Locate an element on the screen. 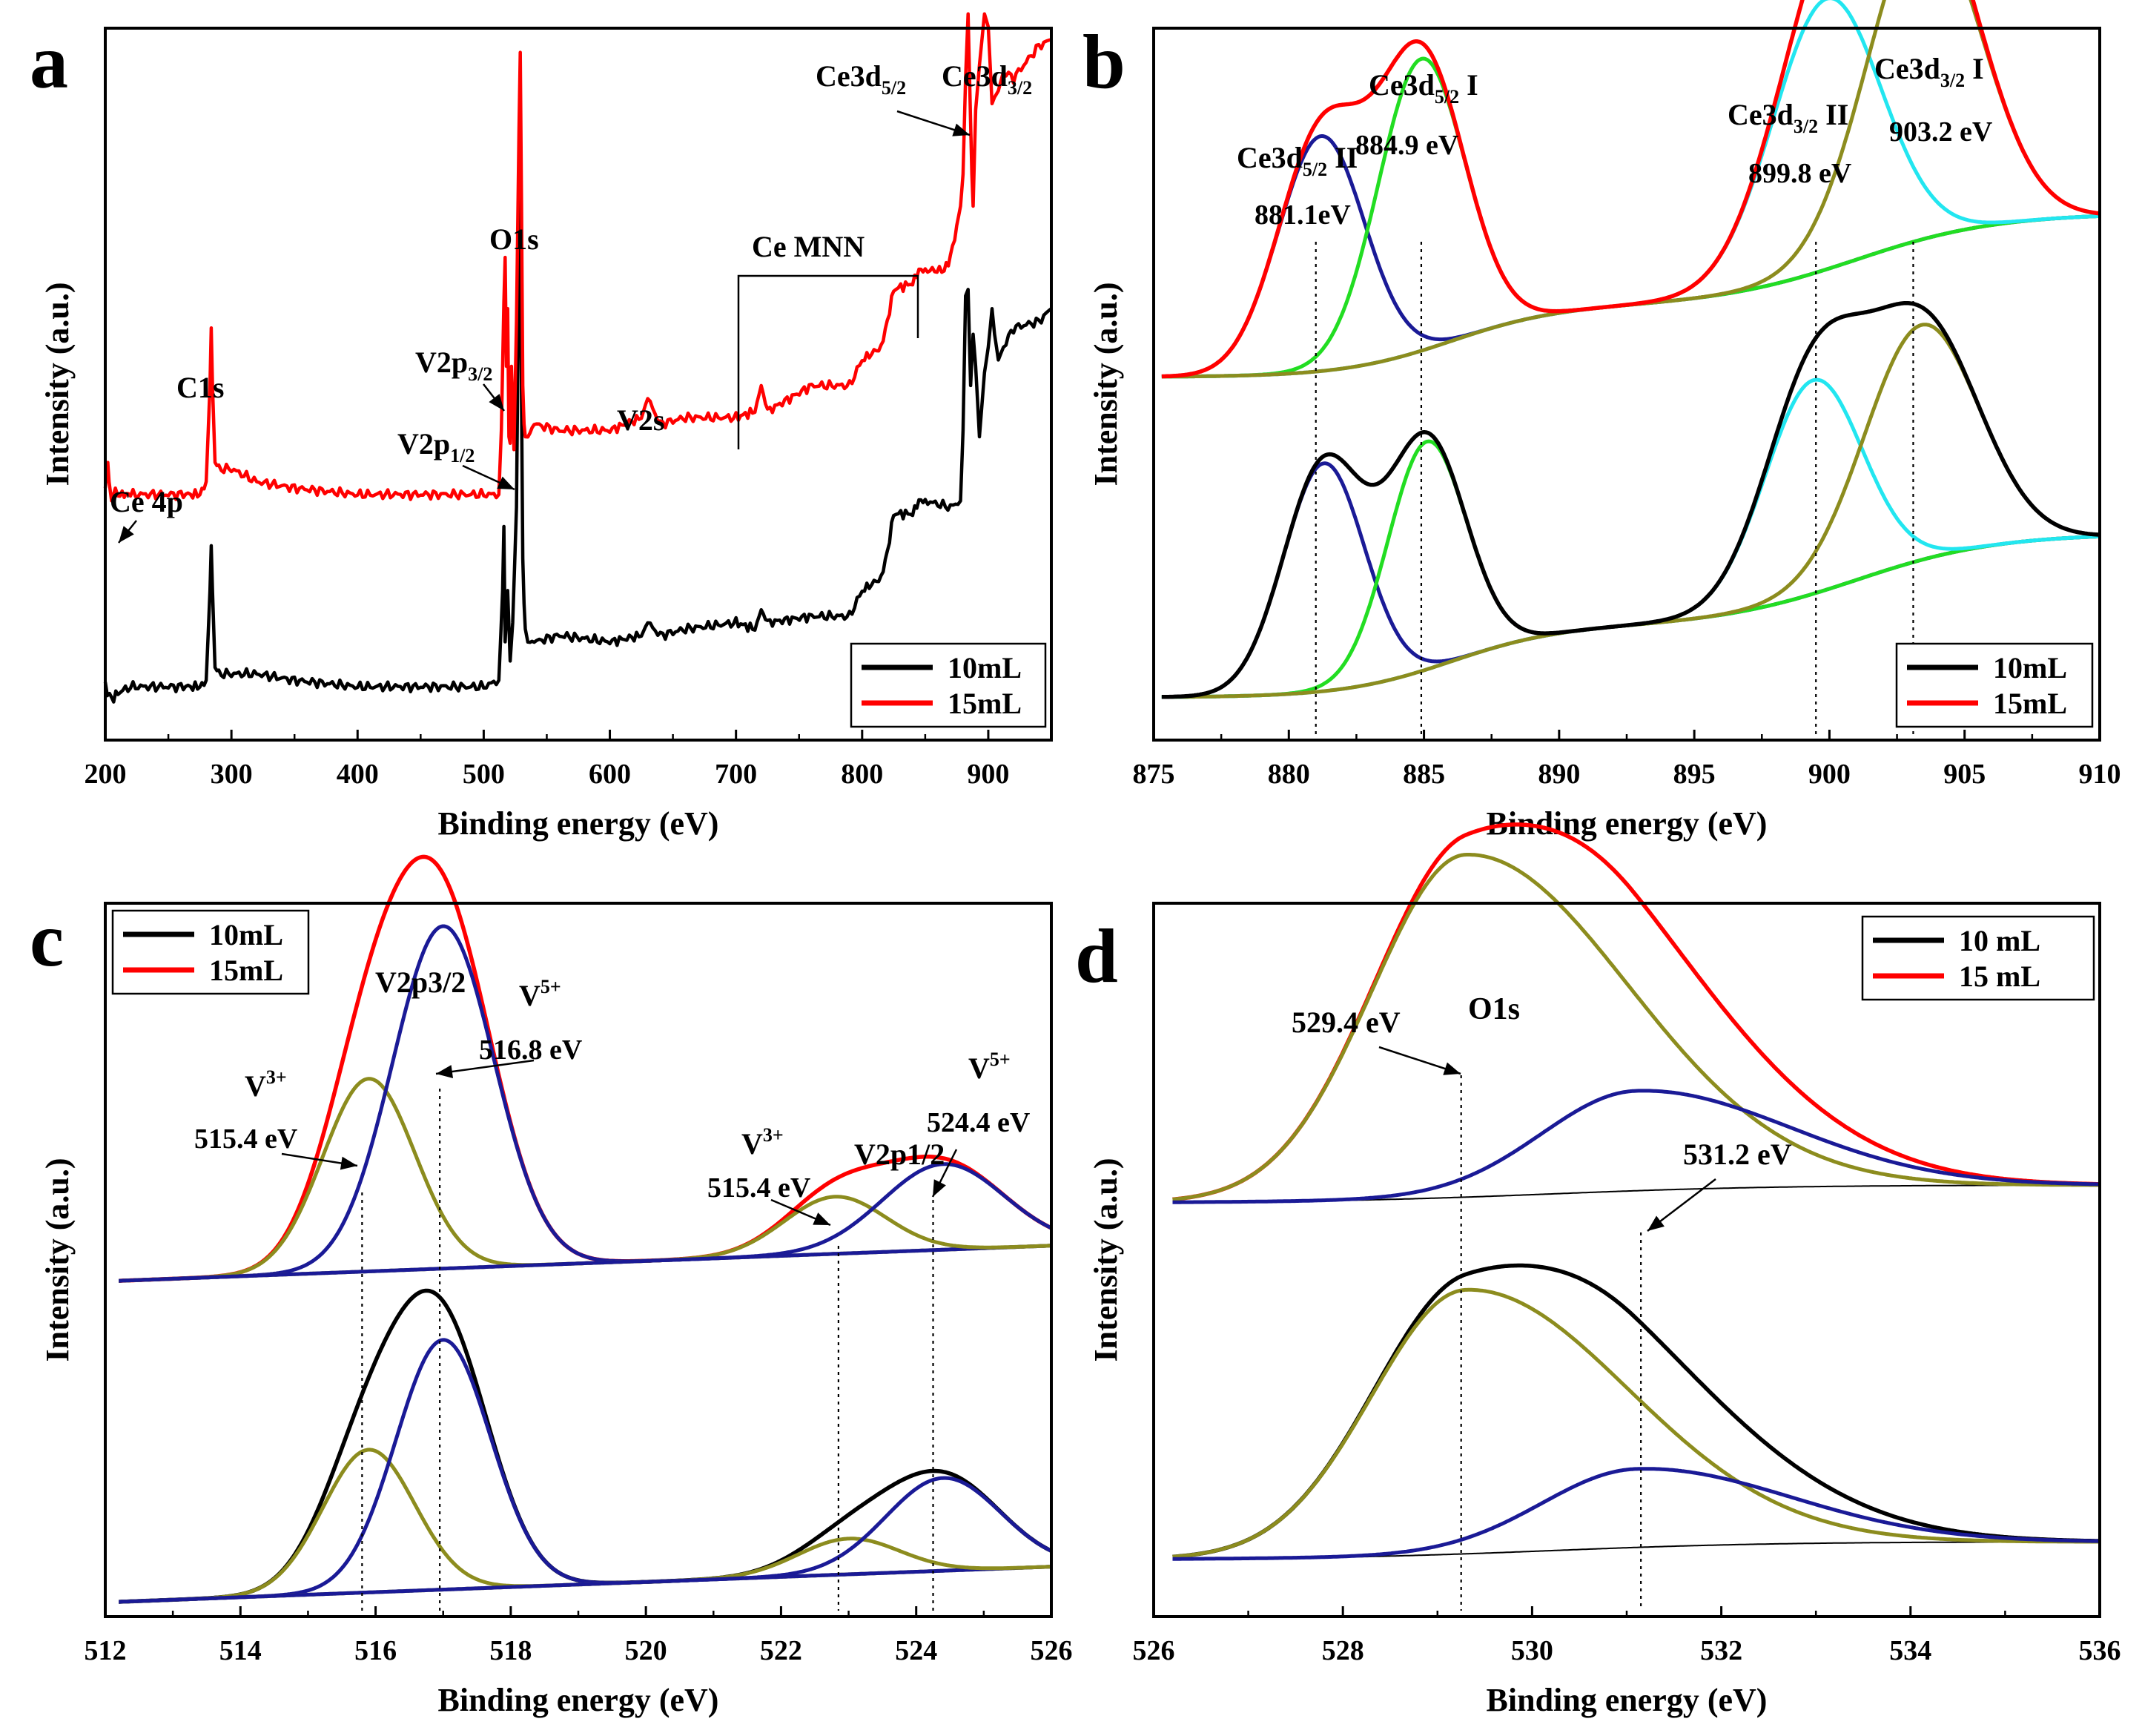 Image resolution: width=2142 pixels, height=1736 pixels. arrow-ce4p-head is located at coordinates (126, 535).